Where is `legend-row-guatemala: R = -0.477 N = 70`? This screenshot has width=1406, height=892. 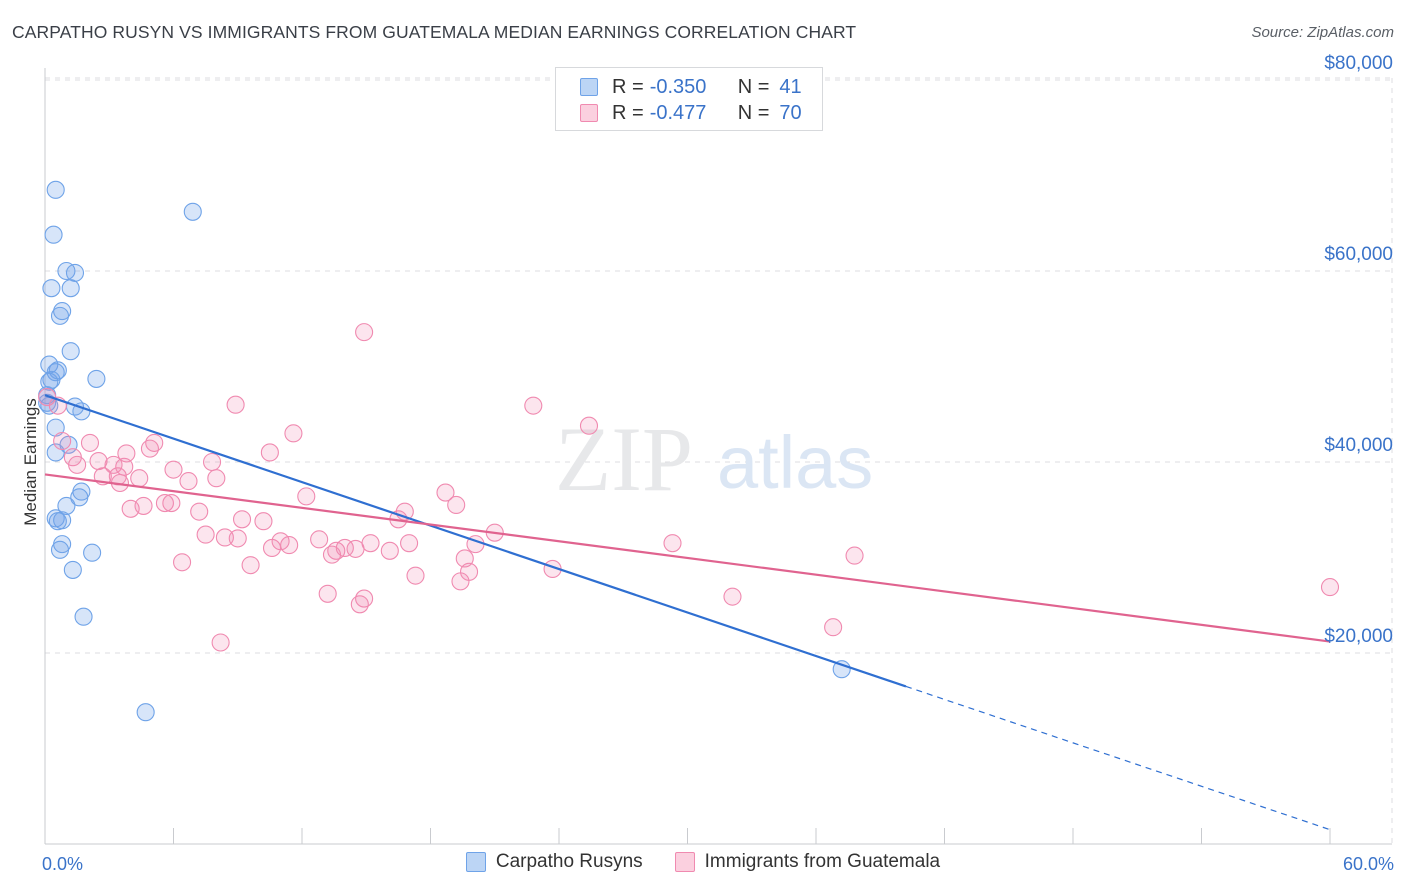 legend-row-guatemala: R = -0.477 N = 70 is located at coordinates (691, 113).